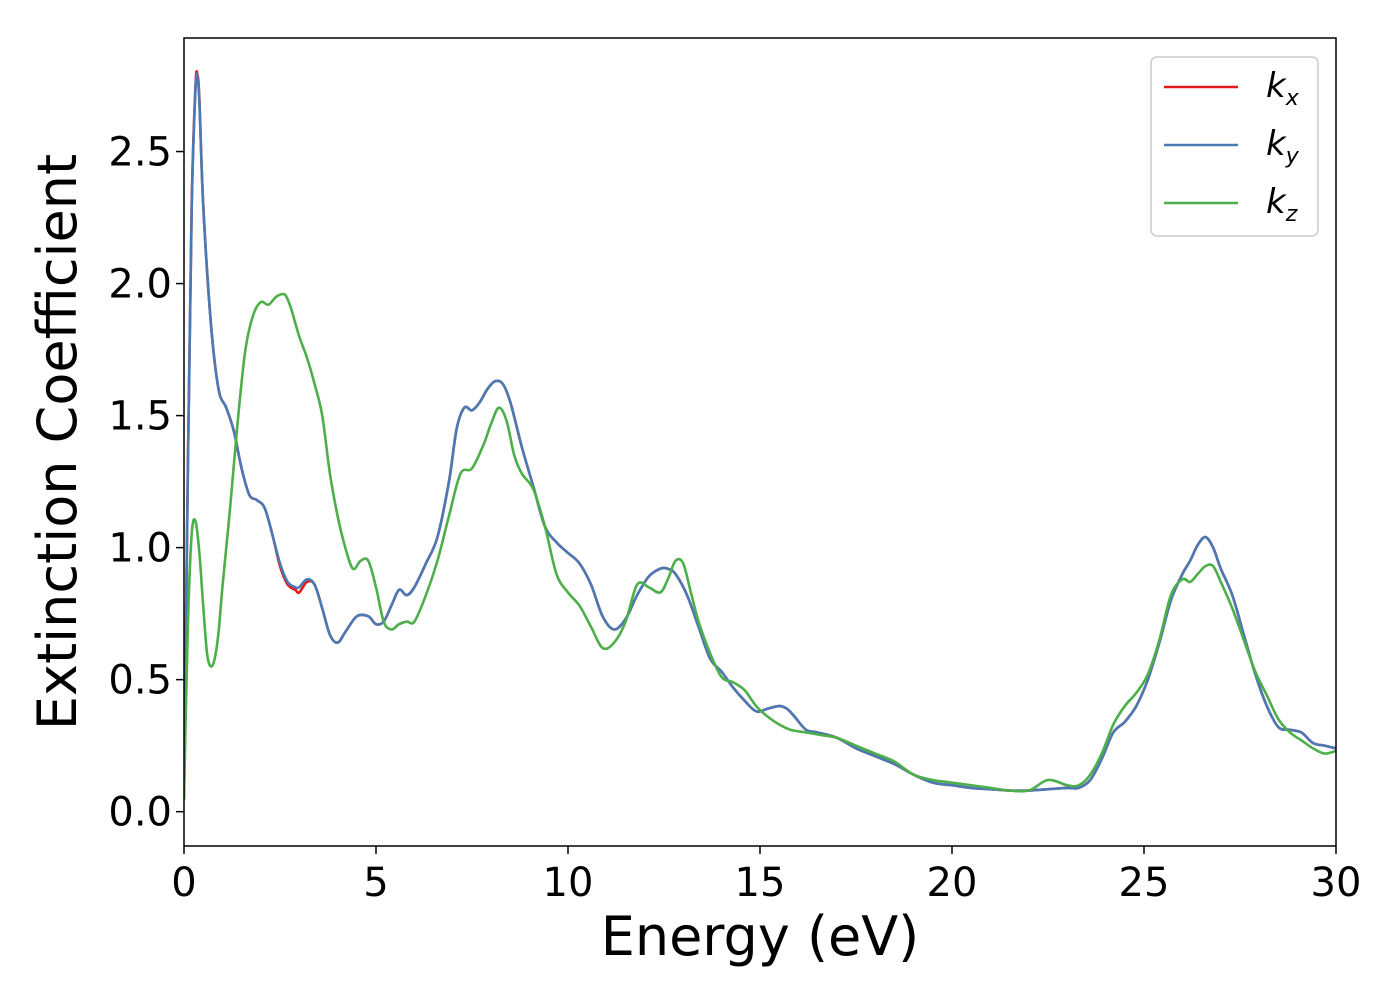 This screenshot has width=1400, height=1000. I want to click on y-tick-label: 0.0, so click(140, 813).